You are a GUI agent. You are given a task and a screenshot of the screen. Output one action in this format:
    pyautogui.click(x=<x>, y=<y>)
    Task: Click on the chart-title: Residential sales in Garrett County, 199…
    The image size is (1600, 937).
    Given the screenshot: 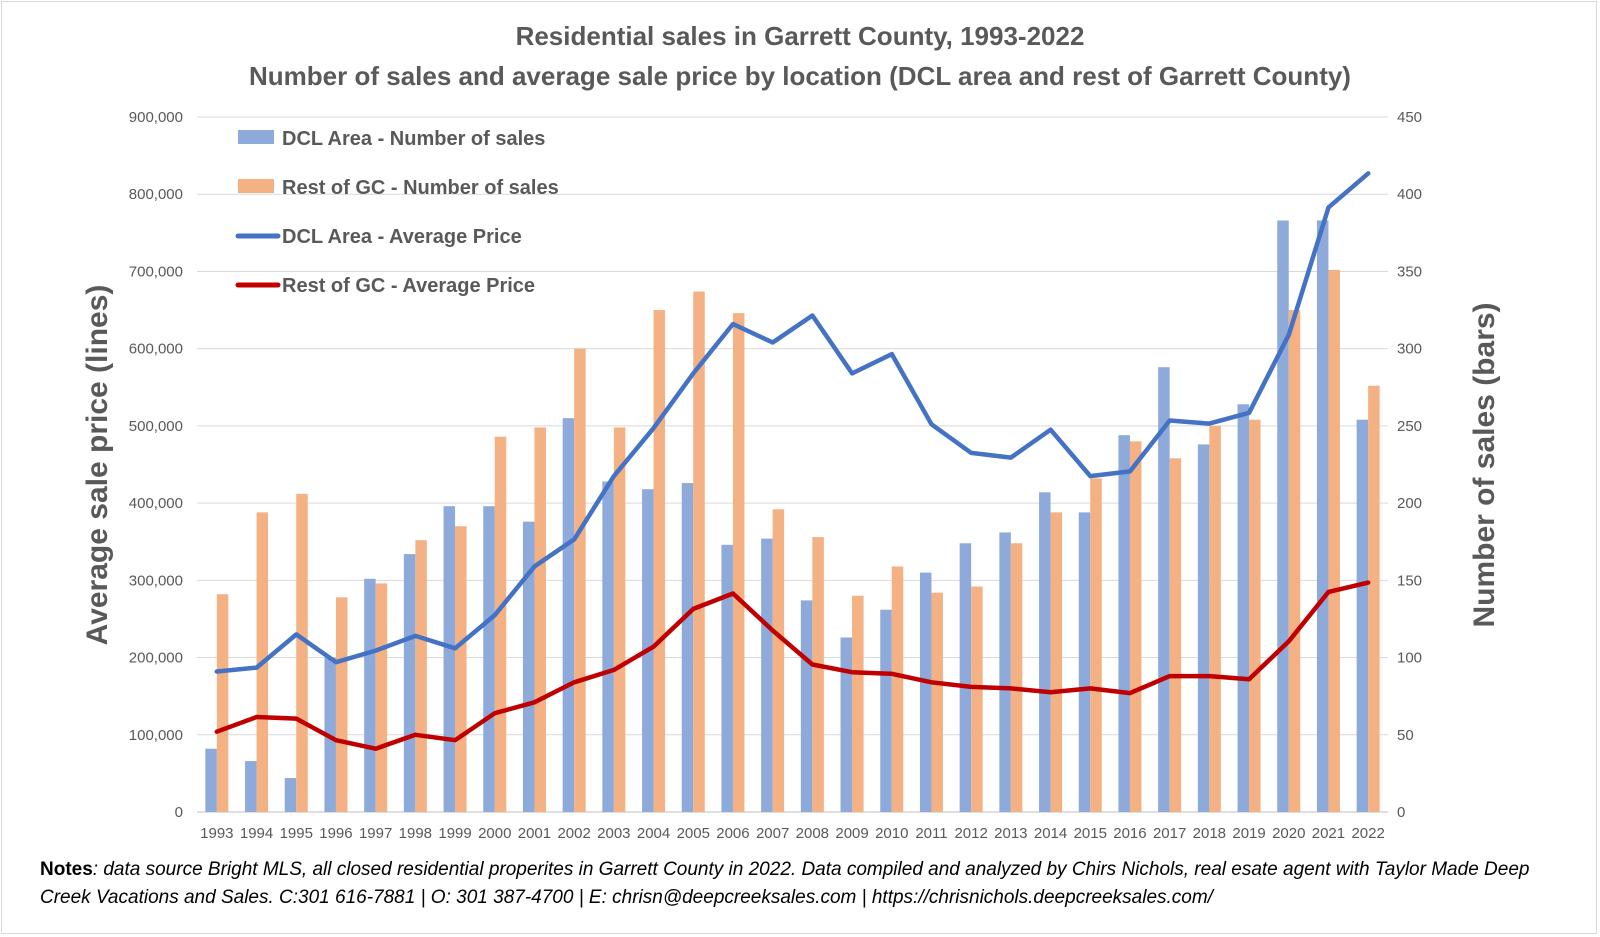 What is the action you would take?
    pyautogui.click(x=800, y=36)
    